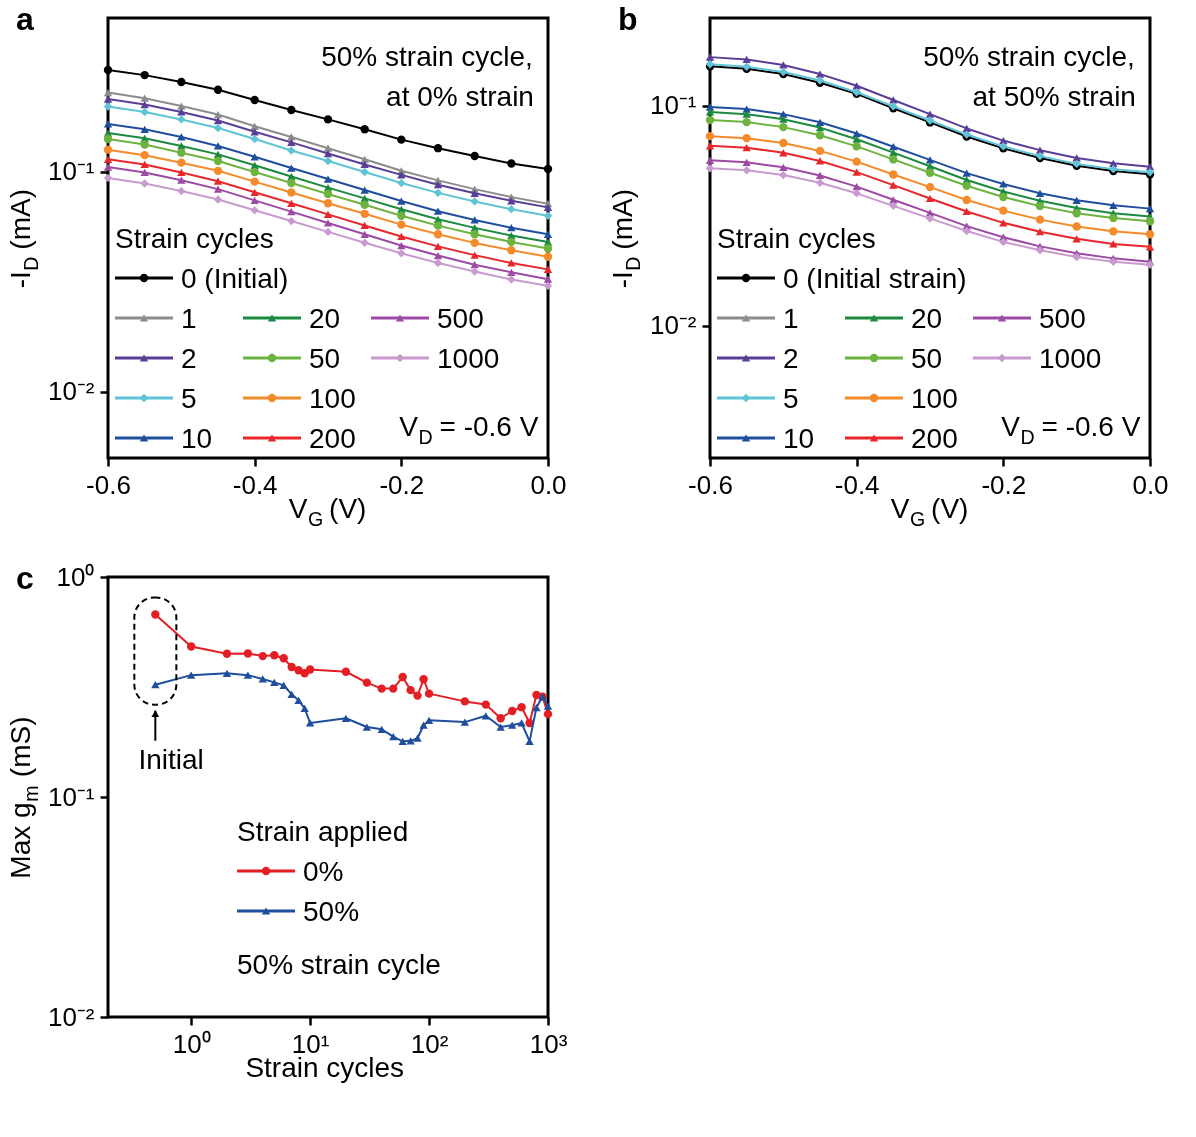 This screenshot has height=1137, width=1196. What do you see at coordinates (875, 278) in the screenshot?
I see `legend-label: 0 (Initial strain)` at bounding box center [875, 278].